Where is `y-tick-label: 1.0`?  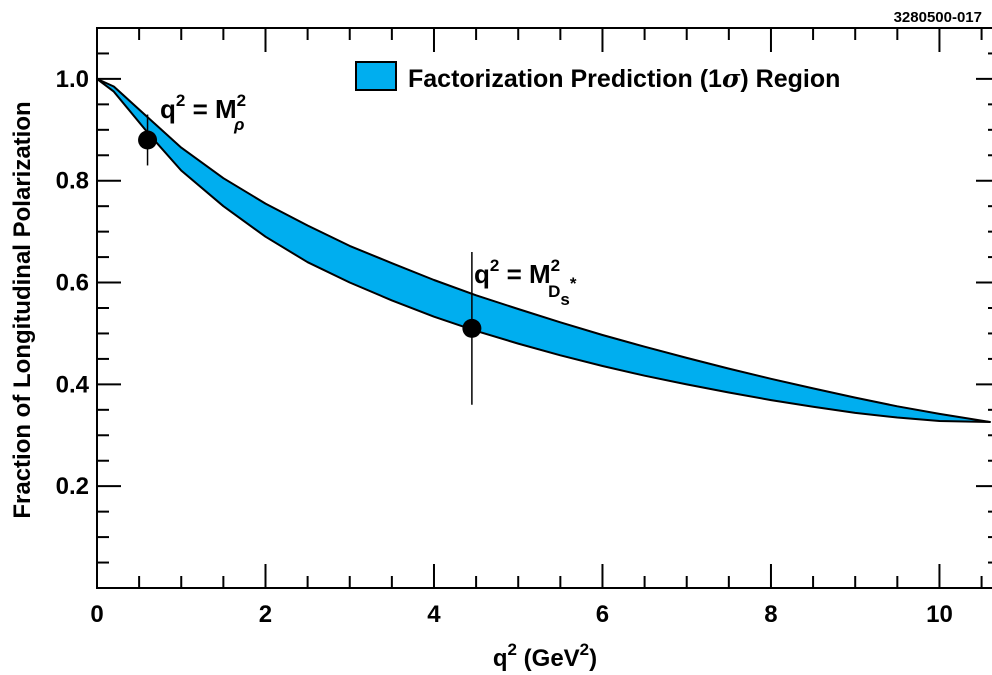
y-tick-label: 1.0 is located at coordinates (72, 79).